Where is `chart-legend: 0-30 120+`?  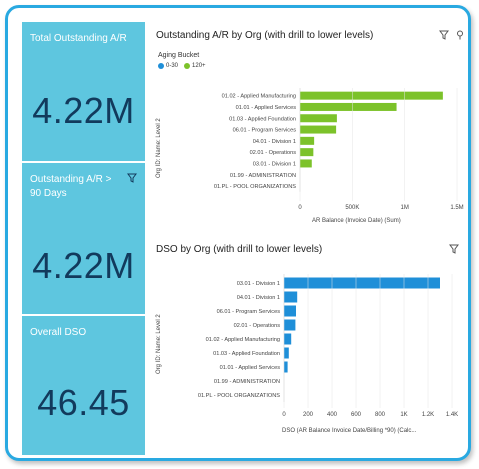
chart-legend: 0-30 120+ is located at coordinates (182, 66).